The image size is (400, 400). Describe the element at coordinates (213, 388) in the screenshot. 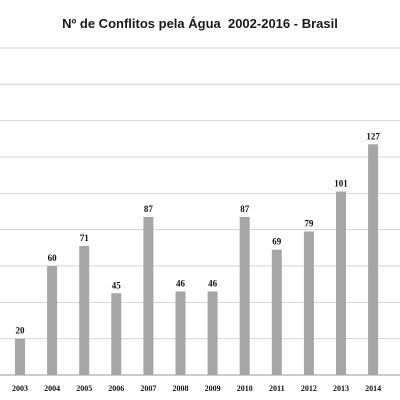

I see `x-tick-label-2009: 2009` at that location.